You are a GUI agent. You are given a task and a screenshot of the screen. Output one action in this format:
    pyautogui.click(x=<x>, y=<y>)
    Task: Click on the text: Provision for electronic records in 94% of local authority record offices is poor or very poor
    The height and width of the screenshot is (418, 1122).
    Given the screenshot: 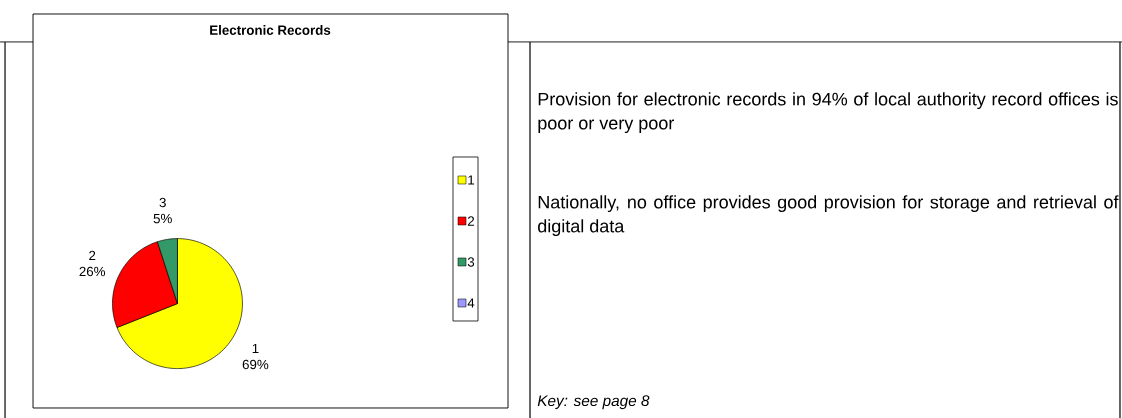 What is the action you would take?
    pyautogui.click(x=828, y=113)
    